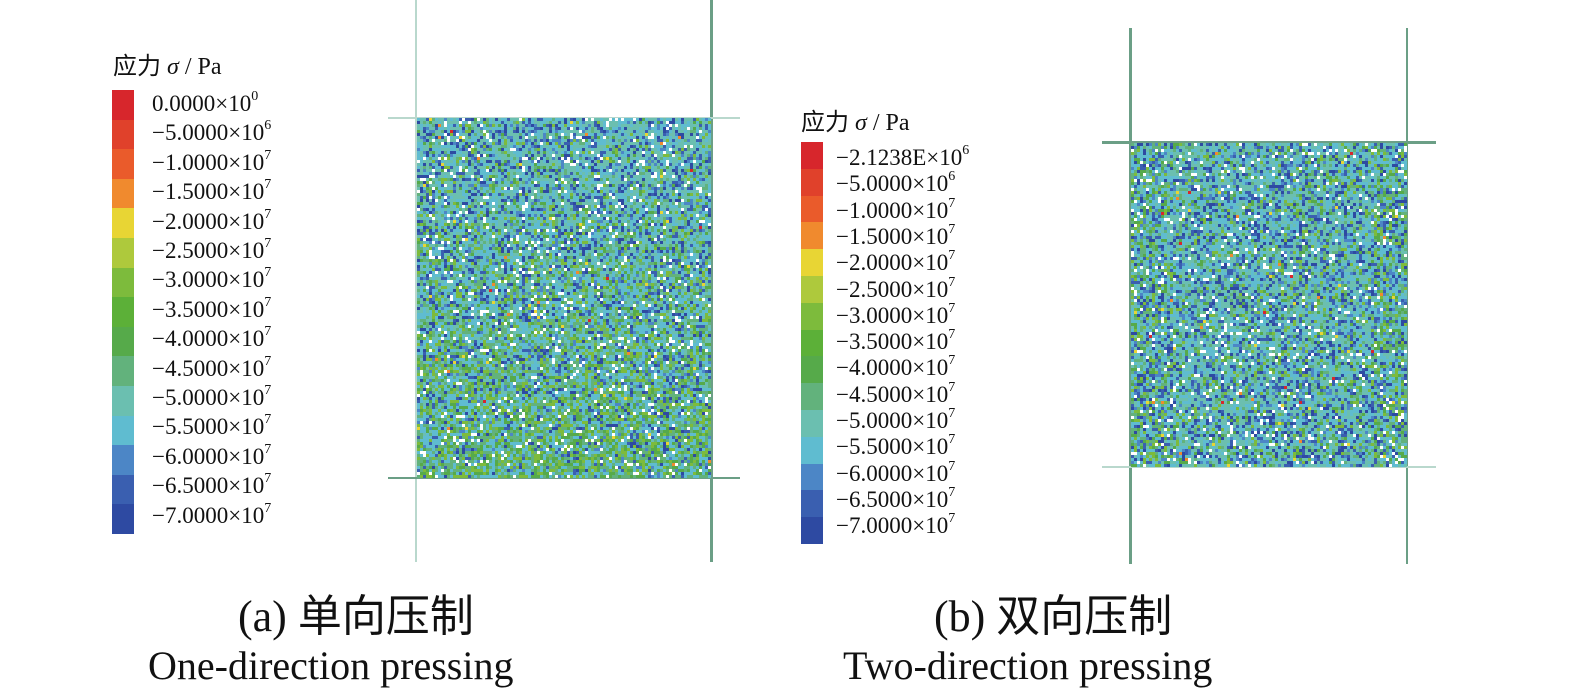 The height and width of the screenshot is (700, 1575). Describe the element at coordinates (1269, 467) in the screenshot. I see `guide-line-bottom-b` at that location.